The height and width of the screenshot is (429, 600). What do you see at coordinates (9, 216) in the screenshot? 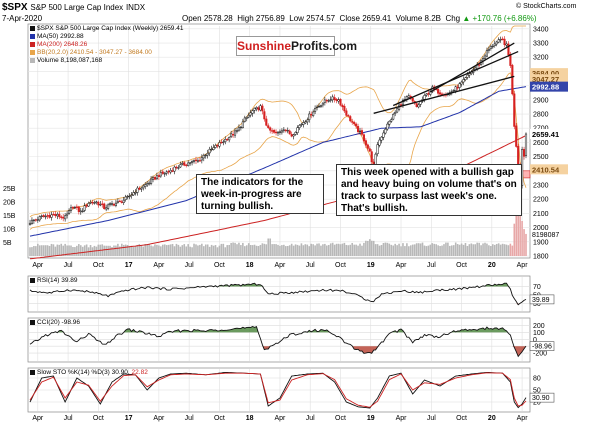
I see `volume-tick-label: 15B` at bounding box center [9, 216].